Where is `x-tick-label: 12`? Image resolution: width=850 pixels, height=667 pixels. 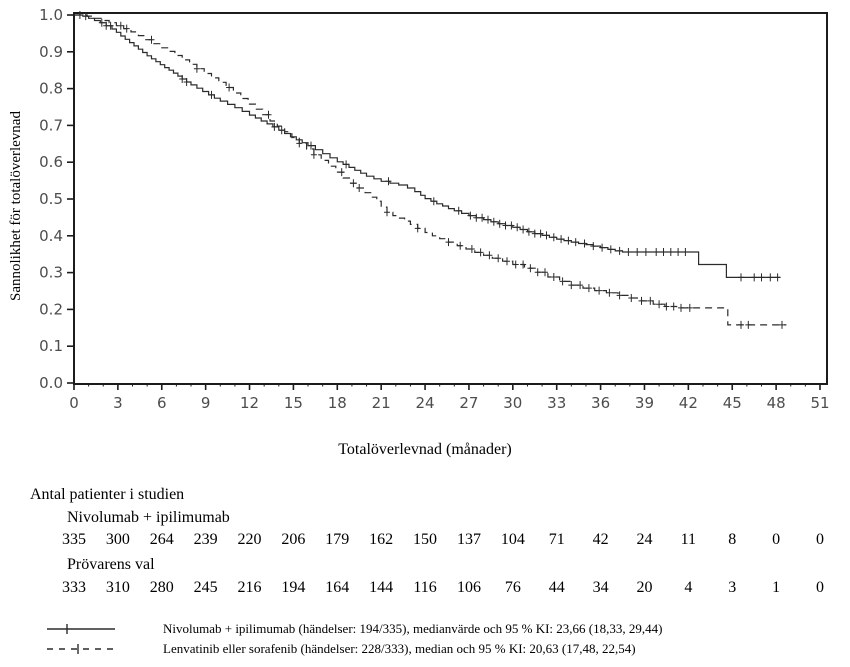
x-tick-label: 12 is located at coordinates (249, 403).